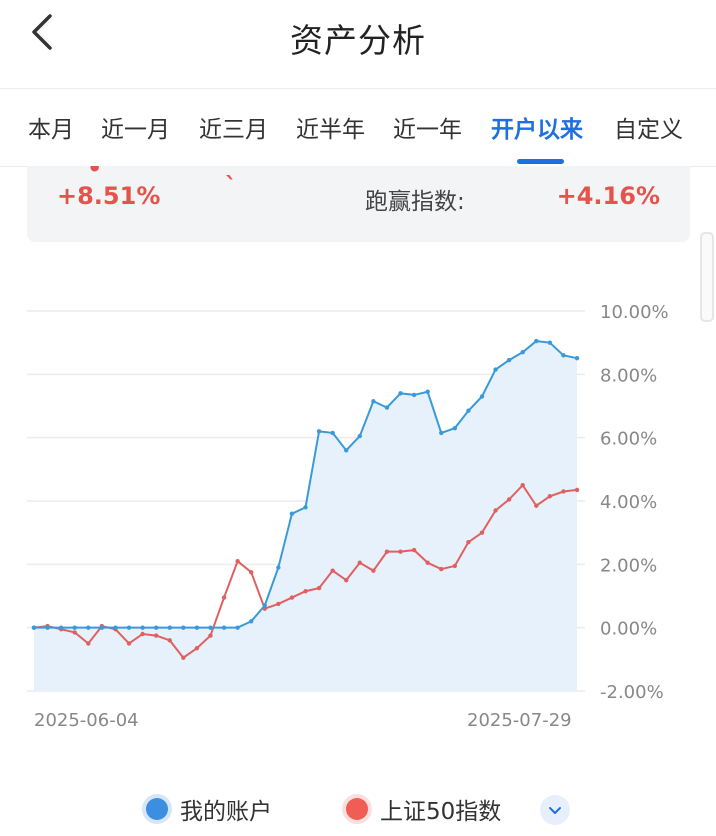 The height and width of the screenshot is (836, 716). I want to click on header-bar: 资产分析, so click(358, 44).